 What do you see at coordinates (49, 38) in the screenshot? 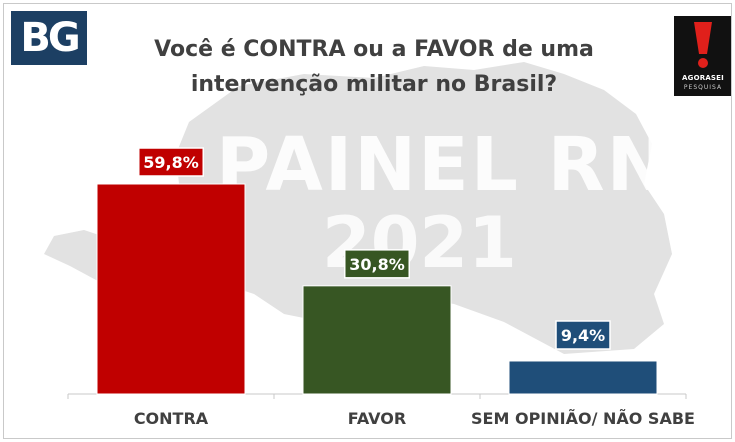
I see `bg-logo: BG` at bounding box center [49, 38].